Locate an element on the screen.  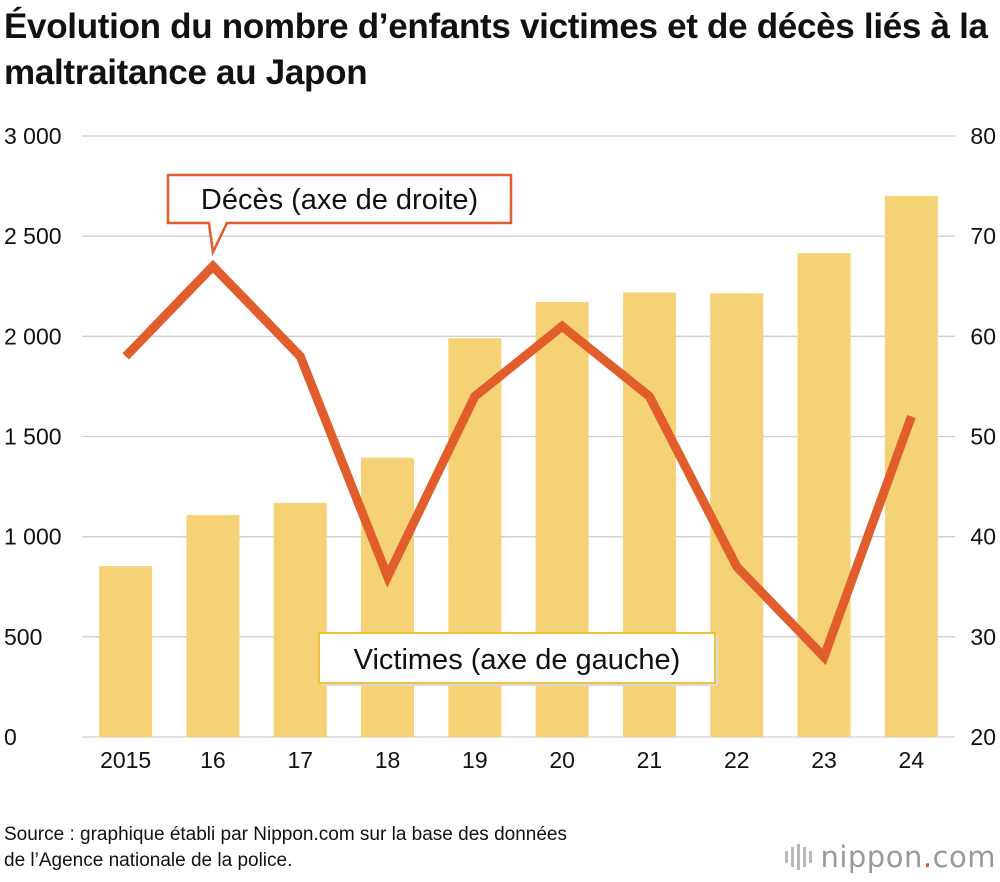
logo-wordmark: nippon.com is located at coordinates (908, 857).